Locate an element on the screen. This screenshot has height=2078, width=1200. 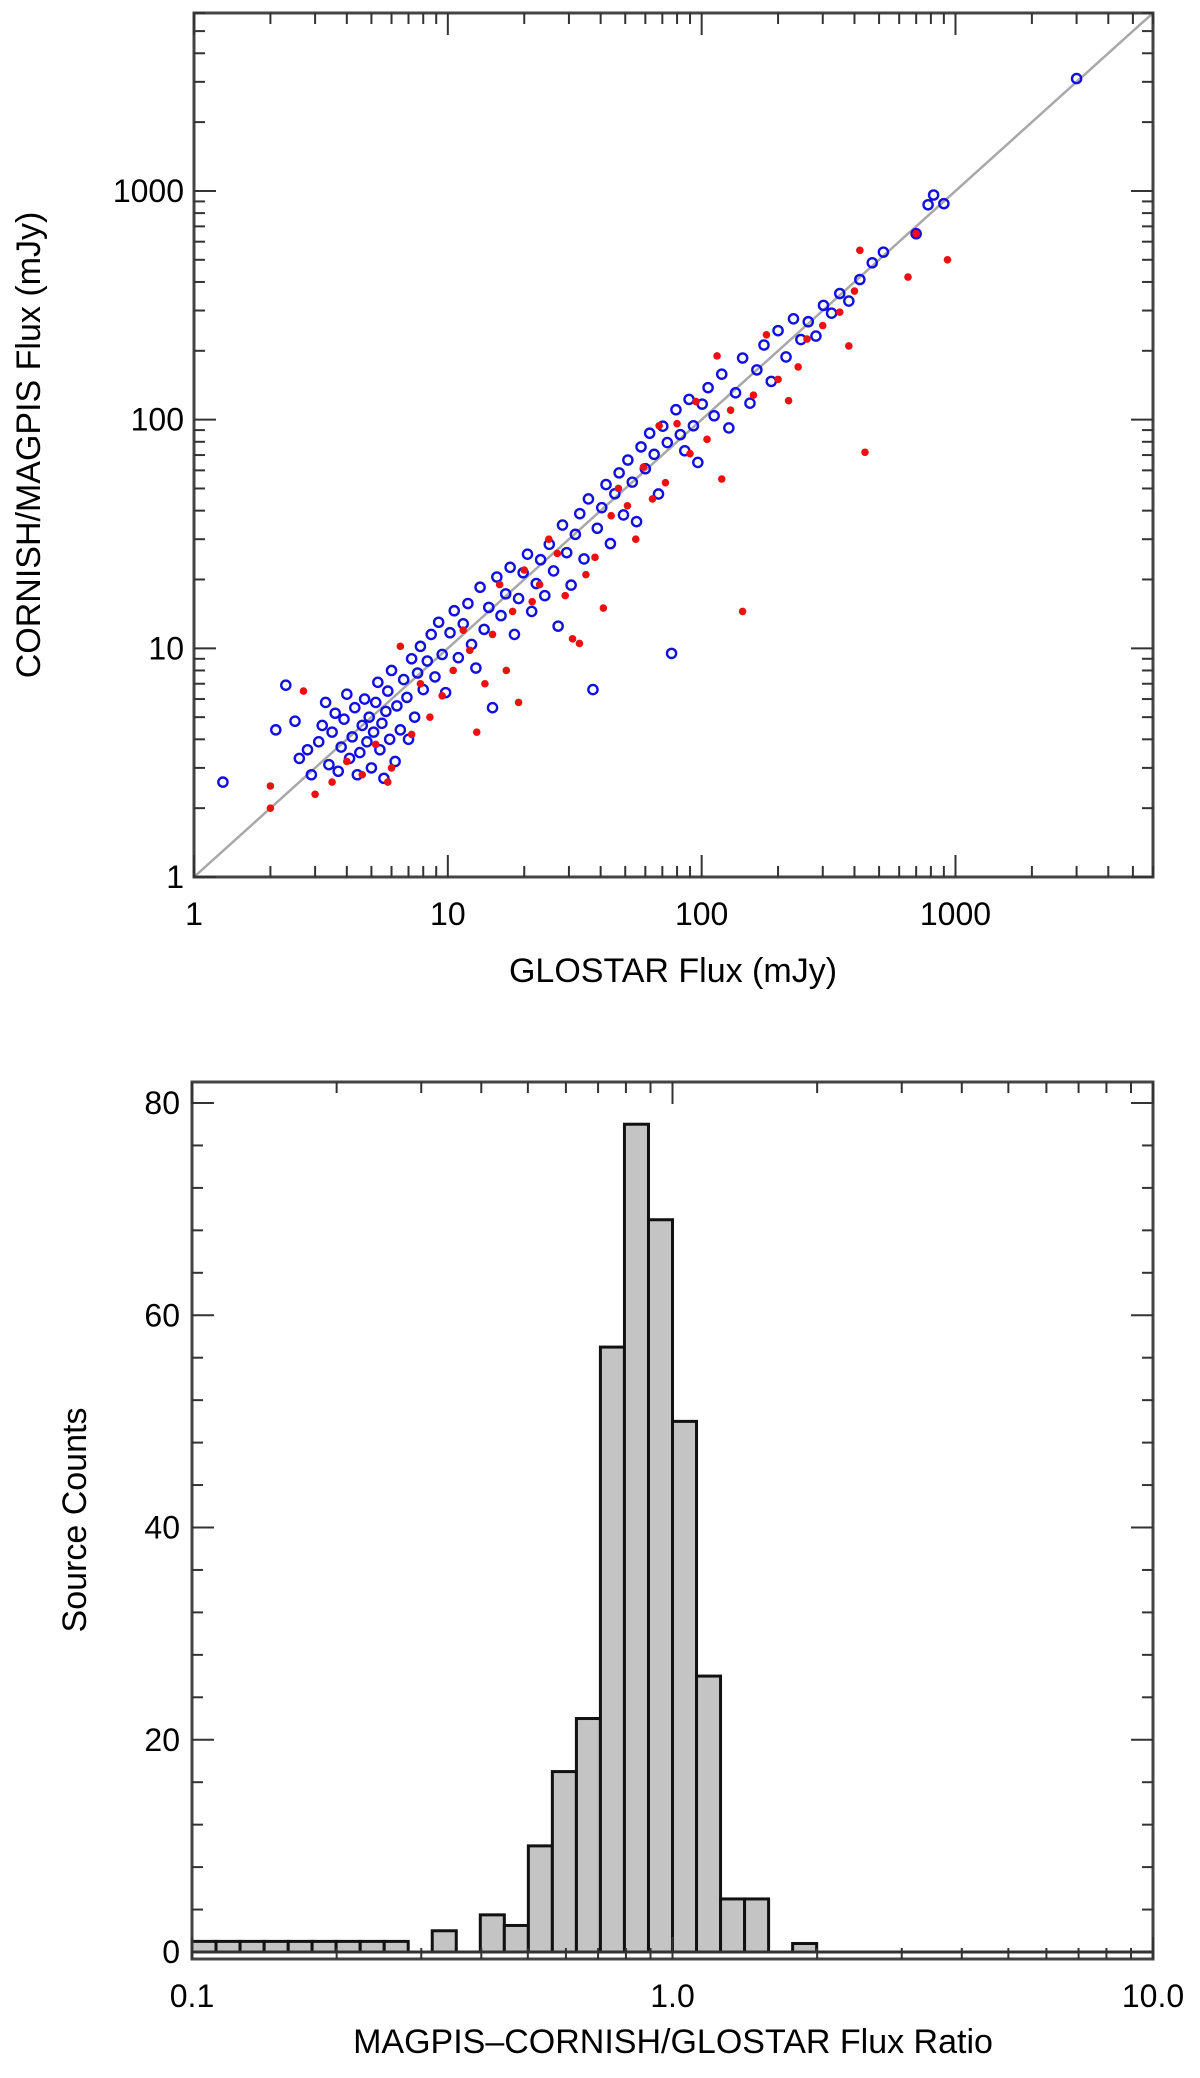
y-tick-label: 10 is located at coordinates (166, 648).